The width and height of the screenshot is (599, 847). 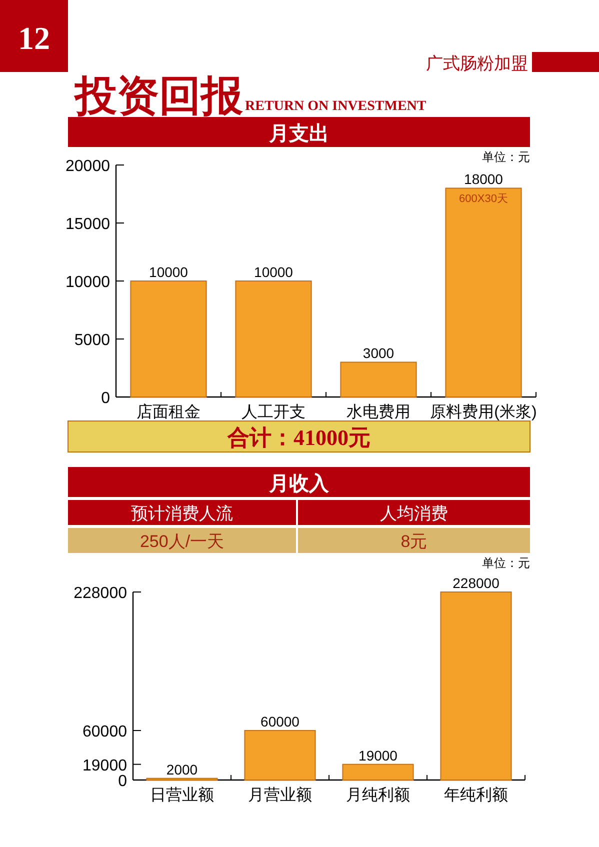 What do you see at coordinates (182, 769) in the screenshot?
I see `data-label: 2000` at bounding box center [182, 769].